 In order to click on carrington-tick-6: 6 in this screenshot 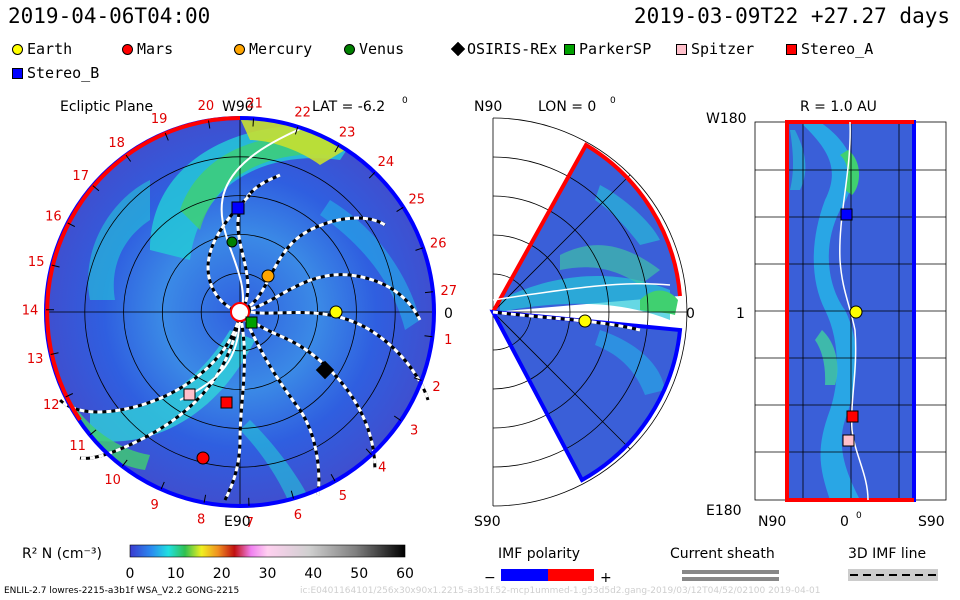, I will do `click(298, 515)`.